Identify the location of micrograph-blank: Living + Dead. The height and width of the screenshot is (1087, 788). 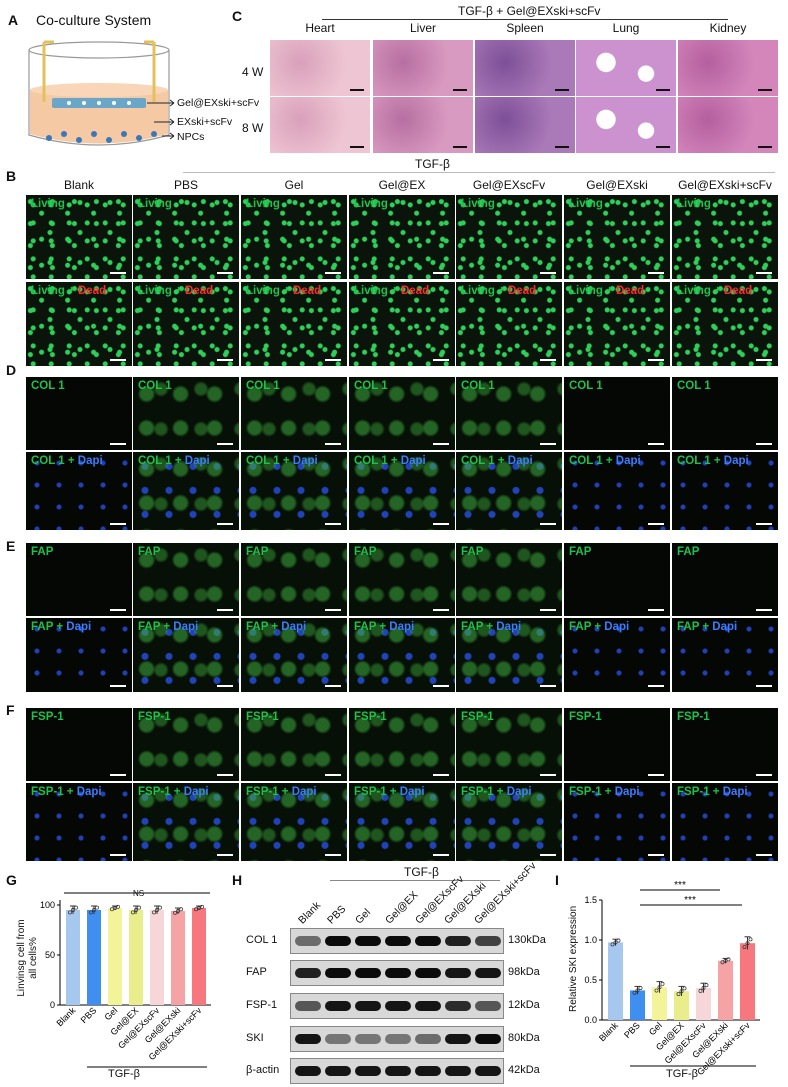
(79, 324).